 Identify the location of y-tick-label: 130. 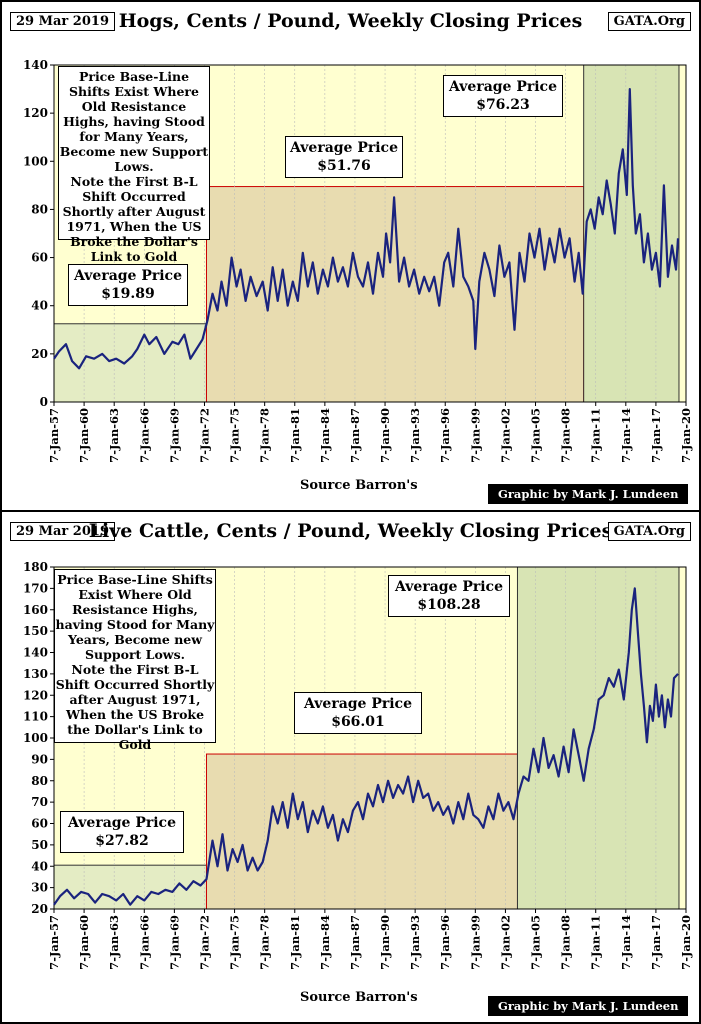
(35, 674).